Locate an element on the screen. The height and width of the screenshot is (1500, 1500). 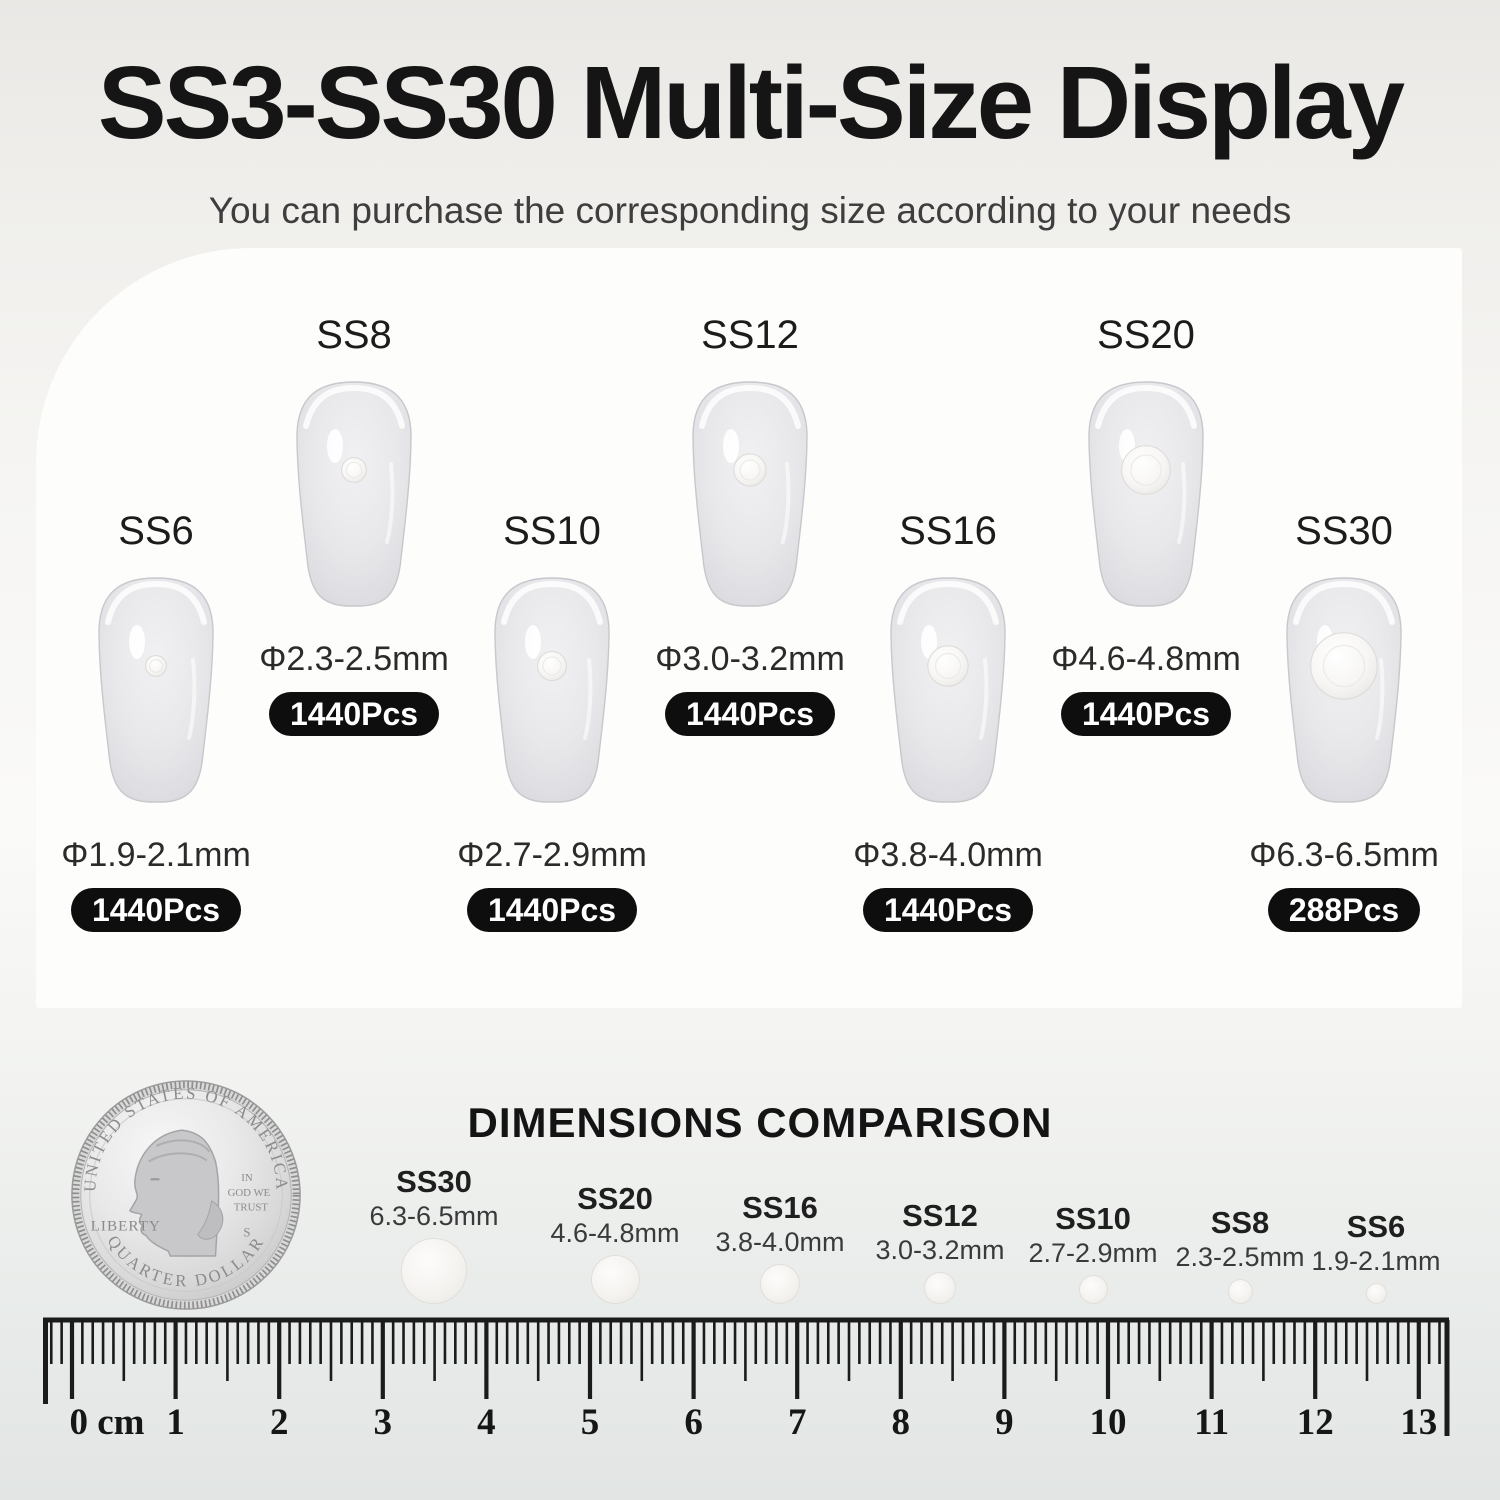
size-item: SS6 Φ1.9-2.1mm 1440Pcs is located at coordinates (156, 720).